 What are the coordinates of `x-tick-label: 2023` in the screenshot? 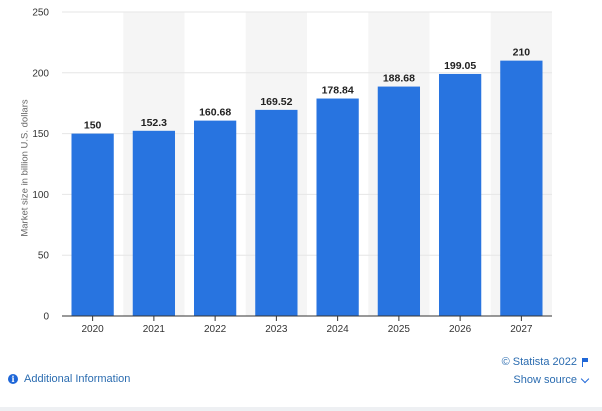 It's located at (276, 329).